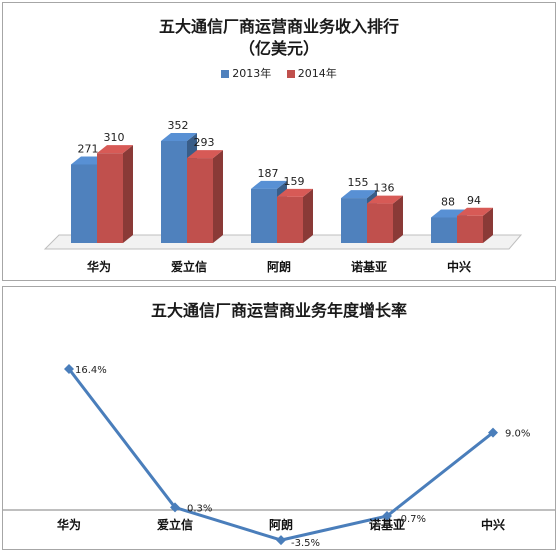  I want to click on bar-chart-legend: 2013年 2014年, so click(279, 73).